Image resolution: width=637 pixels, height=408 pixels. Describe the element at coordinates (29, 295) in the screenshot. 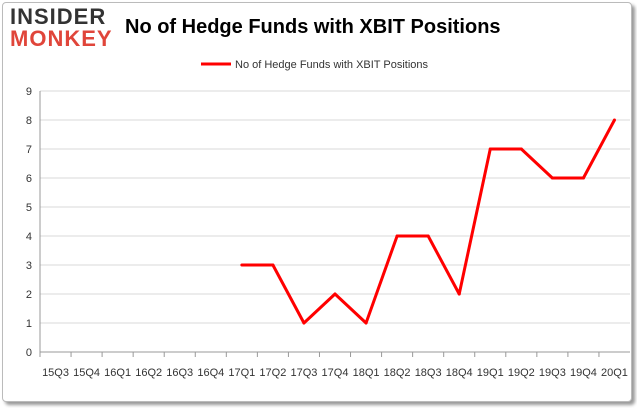

I see `y-tick-label: 2` at that location.